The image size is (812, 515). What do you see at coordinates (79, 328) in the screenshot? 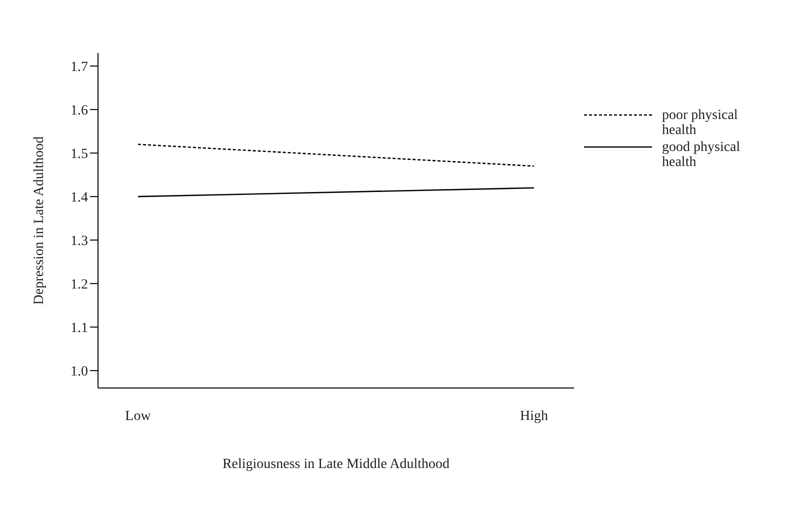
I see `y-tick-label: 1.1` at bounding box center [79, 328].